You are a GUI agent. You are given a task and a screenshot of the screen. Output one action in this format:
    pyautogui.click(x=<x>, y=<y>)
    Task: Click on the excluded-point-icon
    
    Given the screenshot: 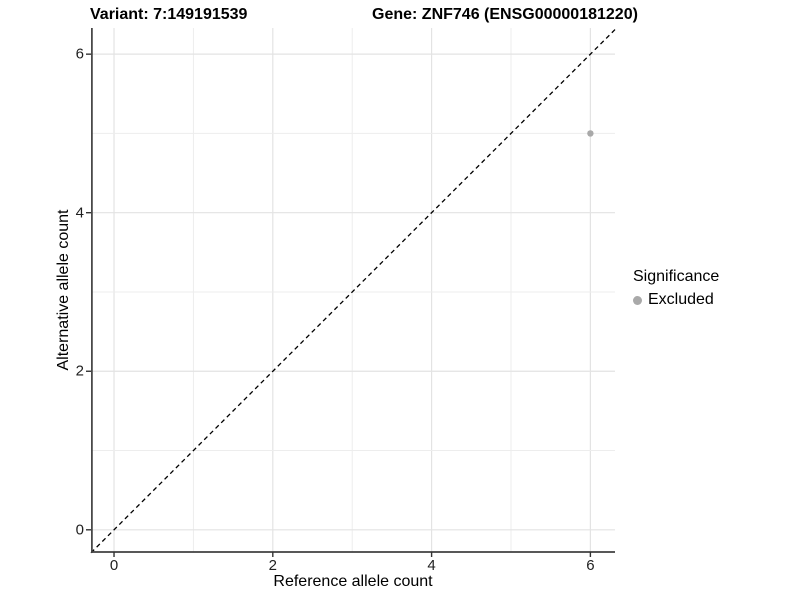 What is the action you would take?
    pyautogui.click(x=637, y=300)
    